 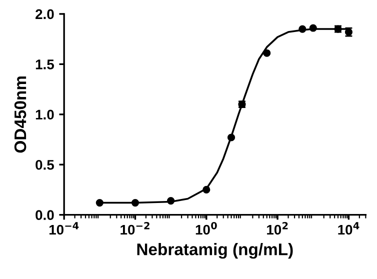 What do you see at coordinates (45, 115) in the screenshot?
I see `y-tick-label: 1.0` at bounding box center [45, 115].